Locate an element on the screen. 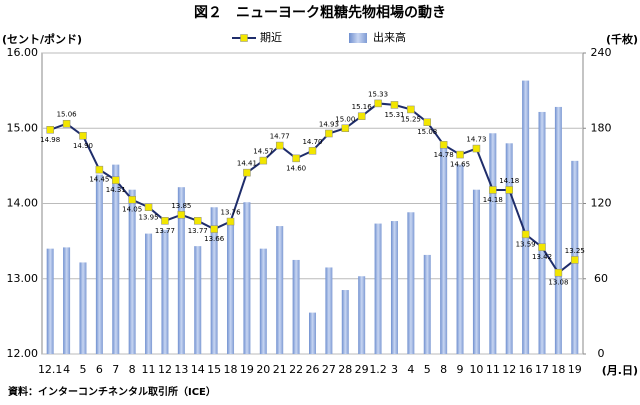  data-label: 15.31 is located at coordinates (394, 115).